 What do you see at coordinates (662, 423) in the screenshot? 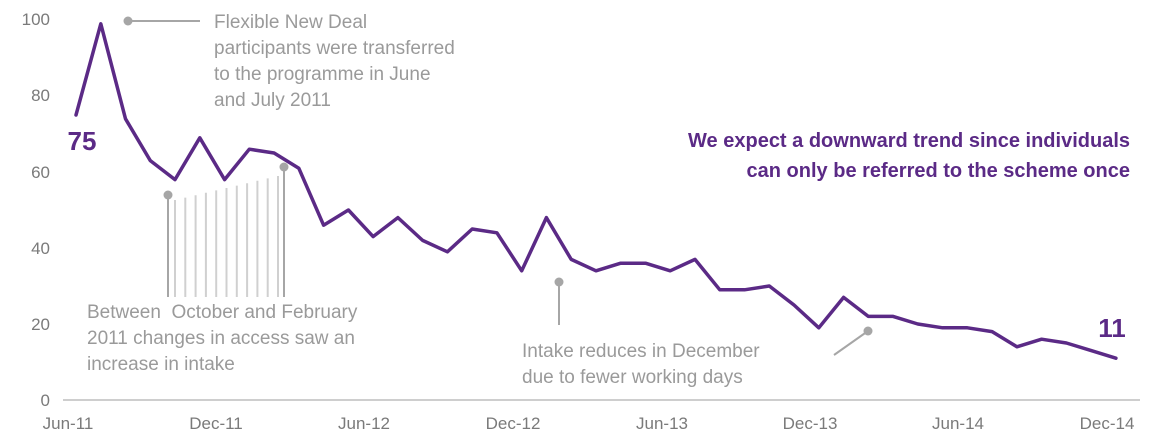
I see `x-tick-label: Jun-13` at bounding box center [662, 423].